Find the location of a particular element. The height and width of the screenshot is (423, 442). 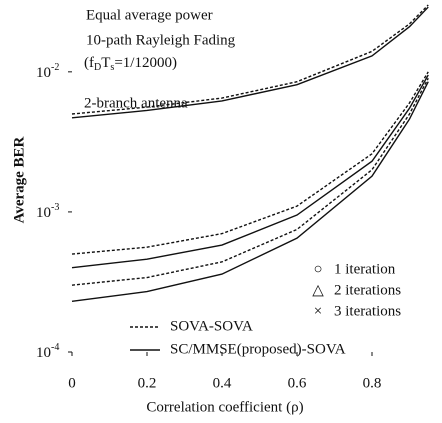

iteration-symbol: △ is located at coordinates (318, 290).